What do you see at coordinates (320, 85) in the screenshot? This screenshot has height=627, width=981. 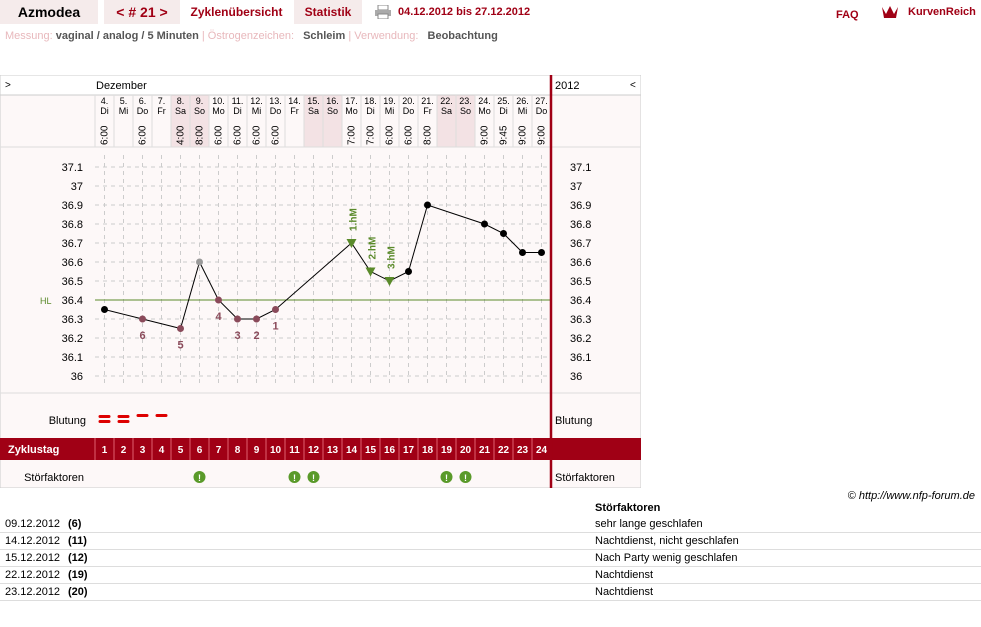 I see `chart-header` at bounding box center [320, 85].